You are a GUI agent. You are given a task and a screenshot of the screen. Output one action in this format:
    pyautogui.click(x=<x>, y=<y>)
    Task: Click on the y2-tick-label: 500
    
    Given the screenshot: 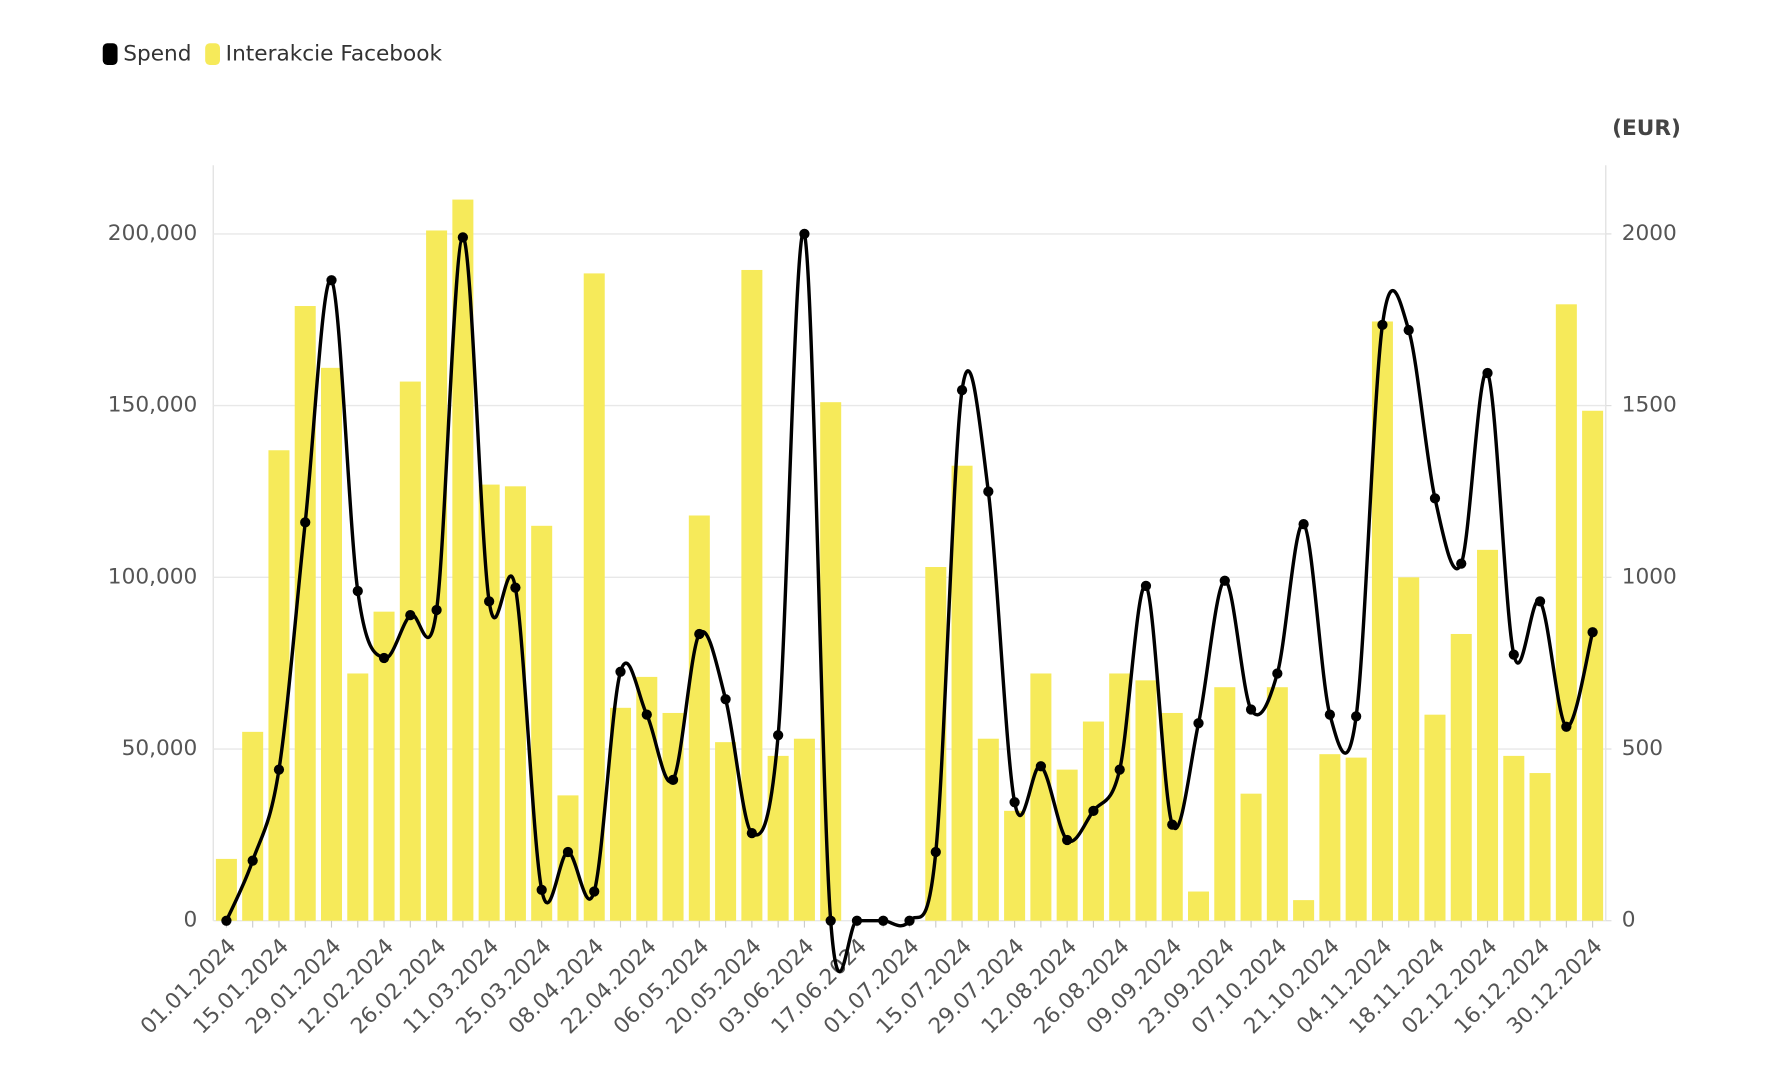 What is the action you would take?
    pyautogui.click(x=1642, y=748)
    